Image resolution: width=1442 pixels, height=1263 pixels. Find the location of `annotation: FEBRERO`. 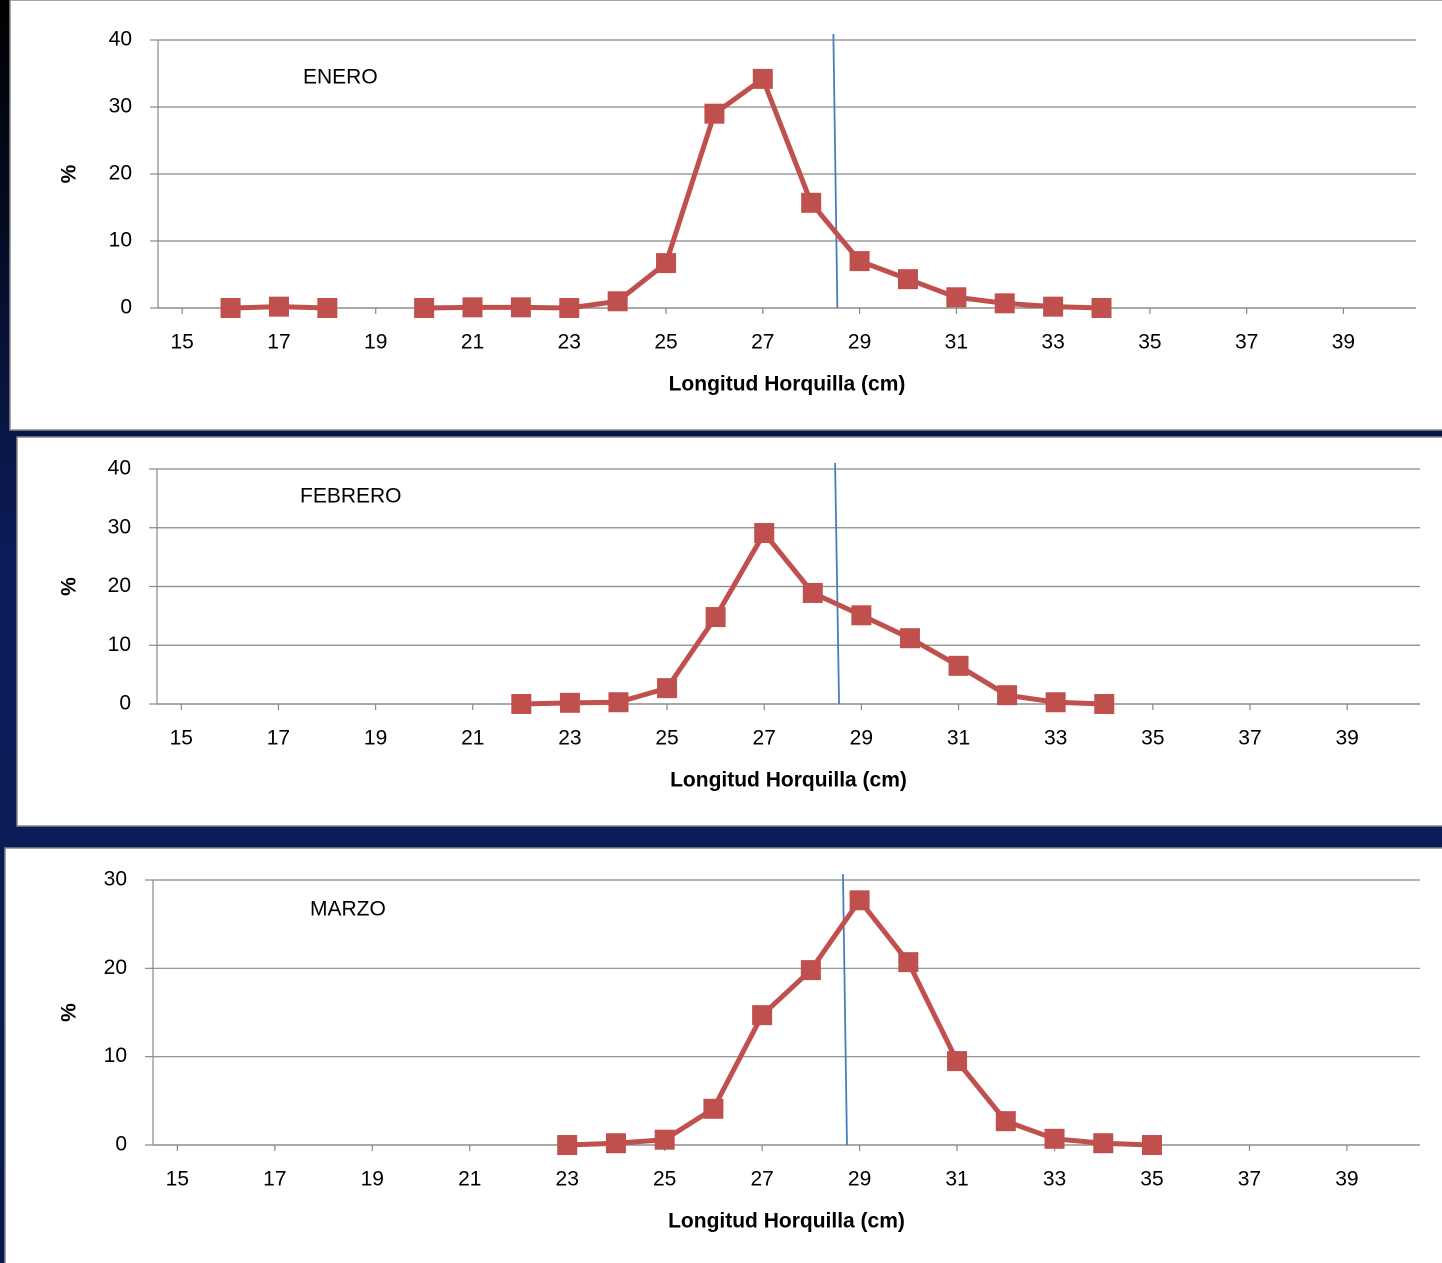

annotation: FEBRERO is located at coordinates (351, 496).